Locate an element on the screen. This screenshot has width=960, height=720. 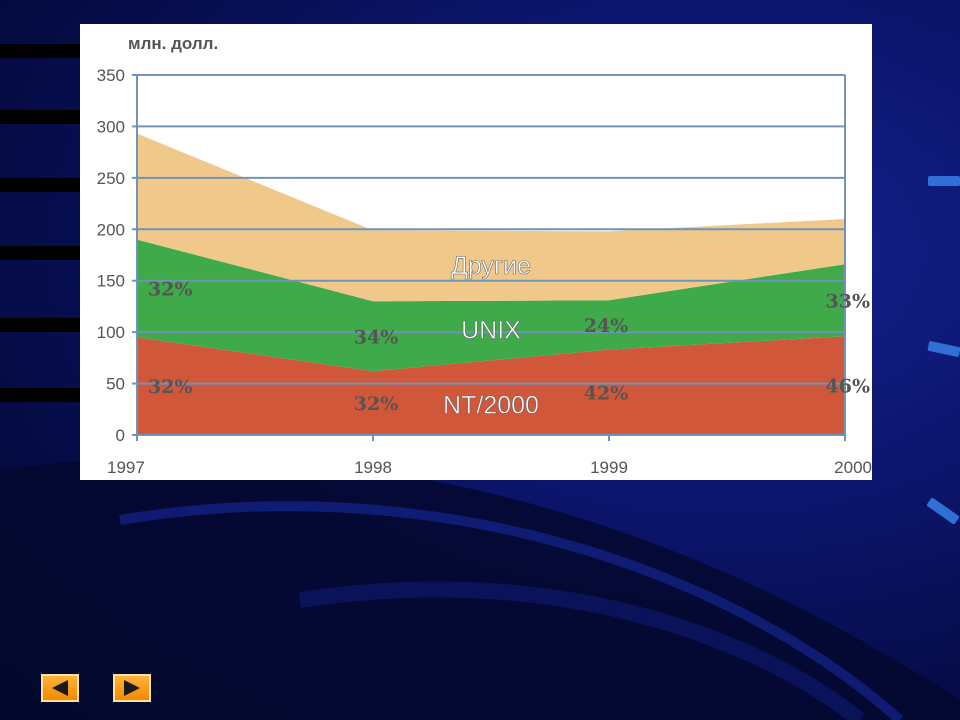
triangle-right-icon is located at coordinates (132, 688).